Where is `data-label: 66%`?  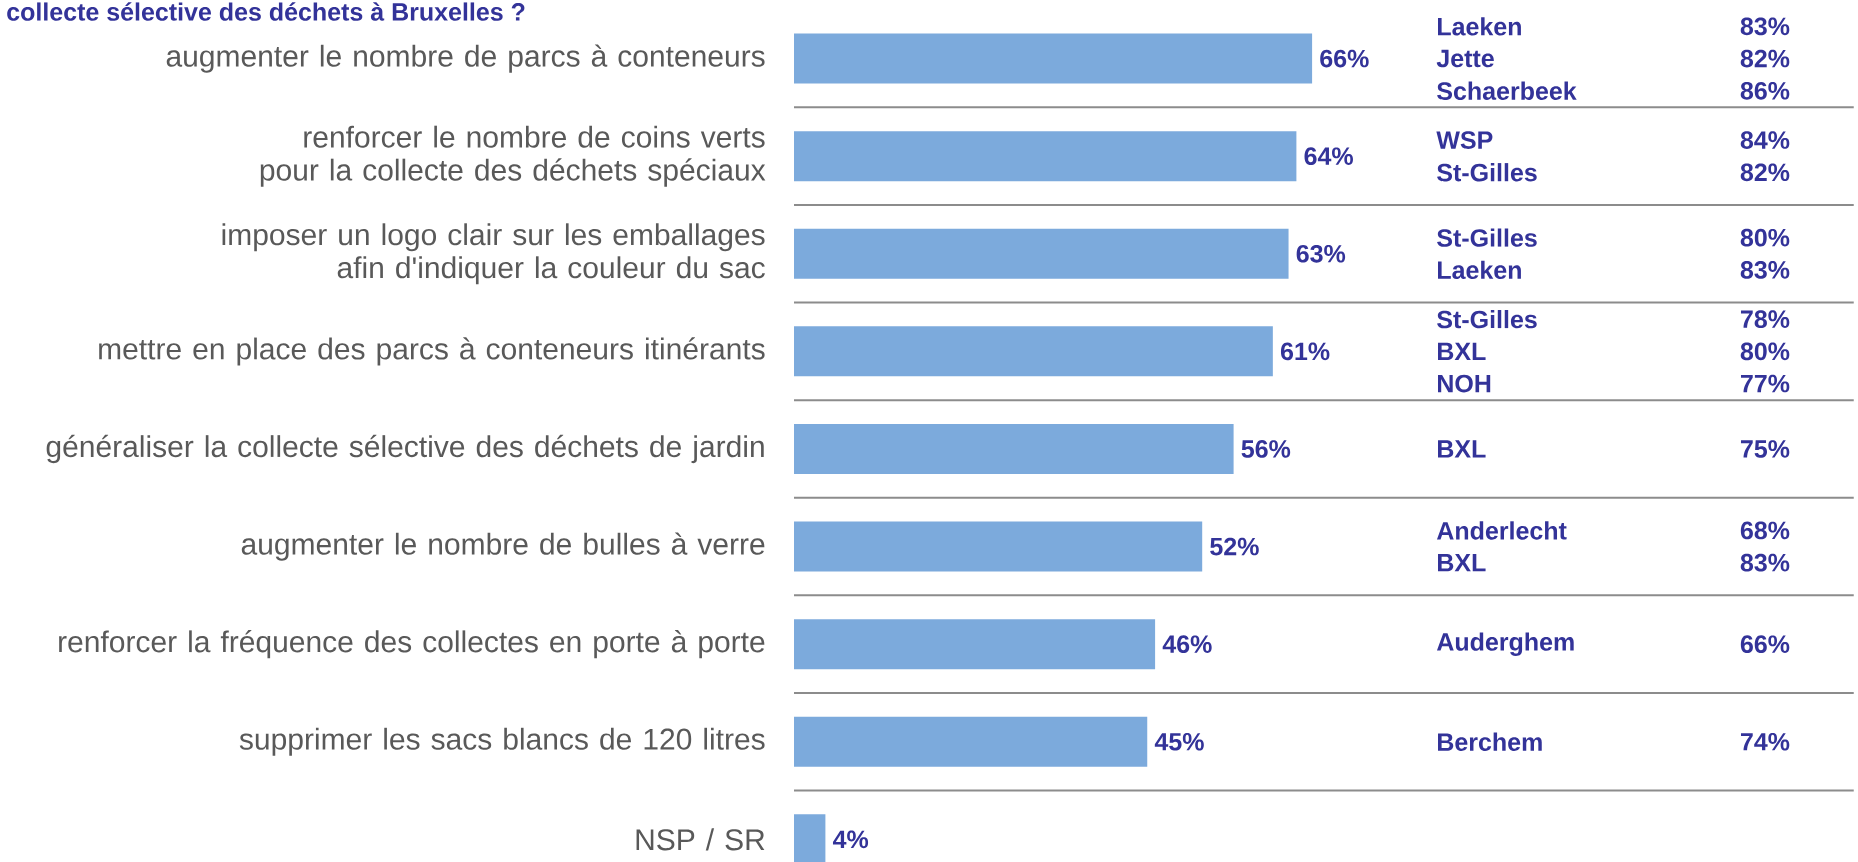
data-label: 66% is located at coordinates (1344, 58).